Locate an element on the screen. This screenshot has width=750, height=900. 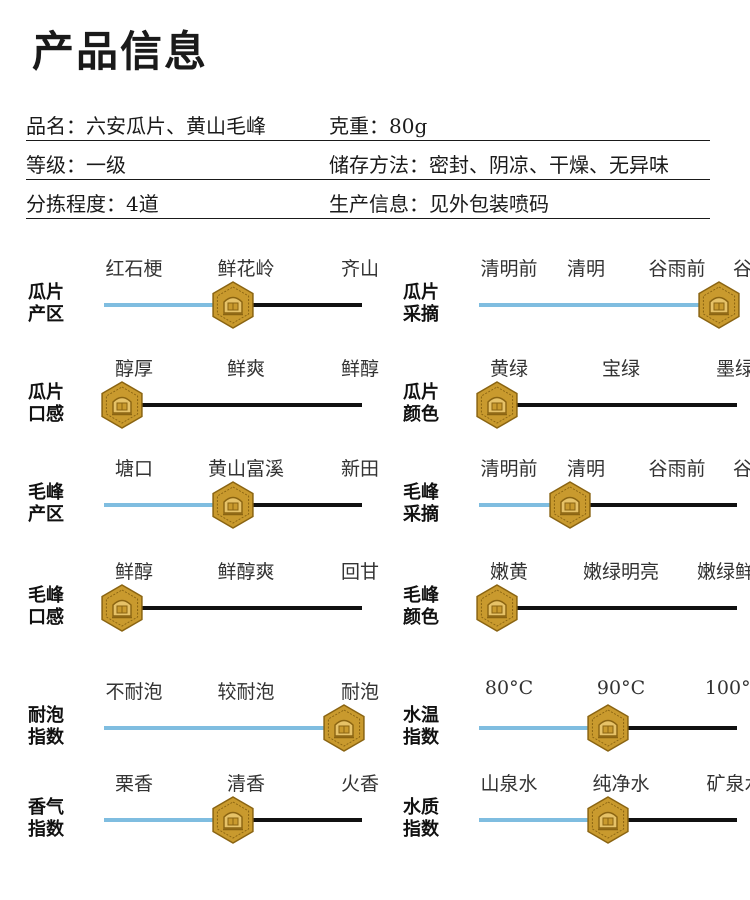
slider-option: 火香 is located at coordinates (360, 784).